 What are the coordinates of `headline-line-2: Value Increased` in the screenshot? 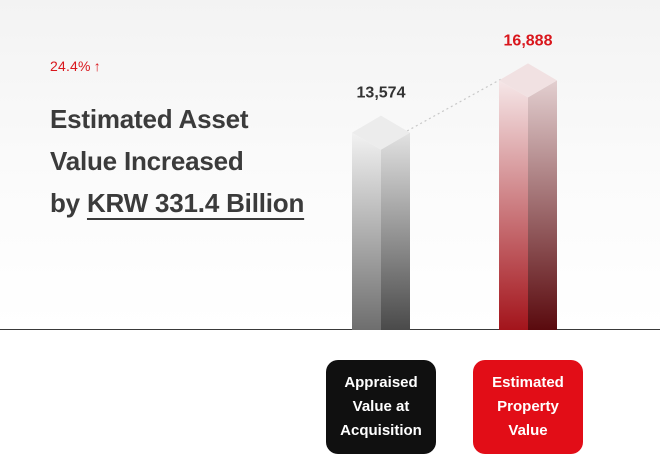 It's located at (147, 161).